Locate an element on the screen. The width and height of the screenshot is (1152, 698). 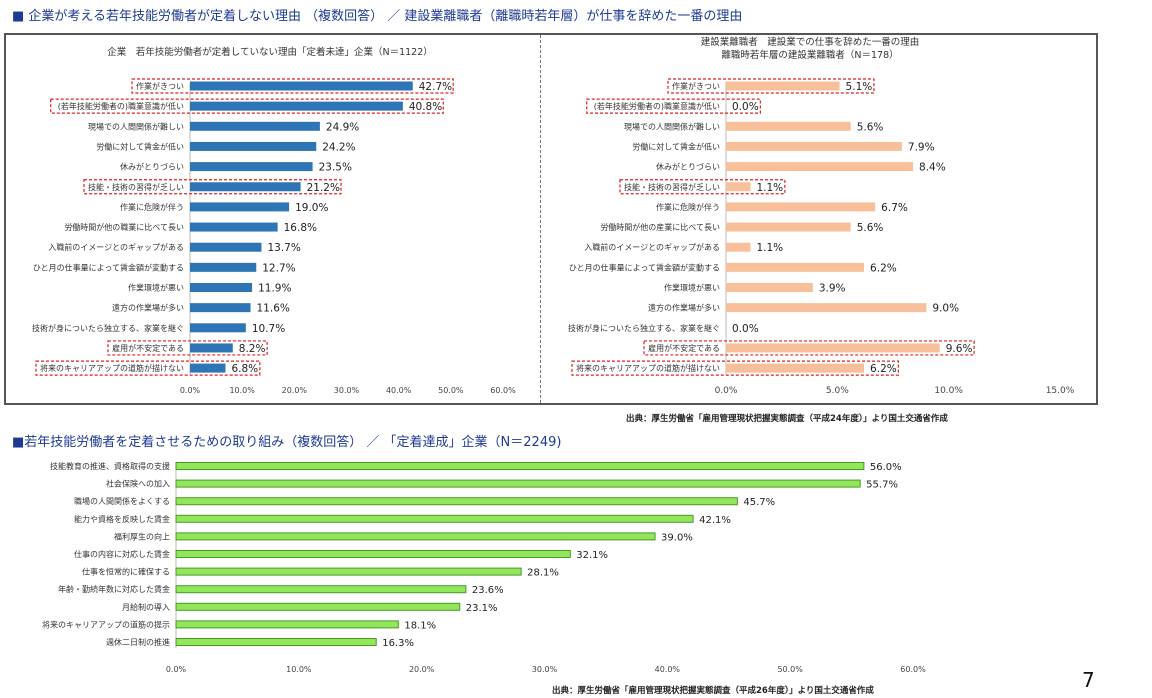
value-label: 23.1% is located at coordinates (482, 608).